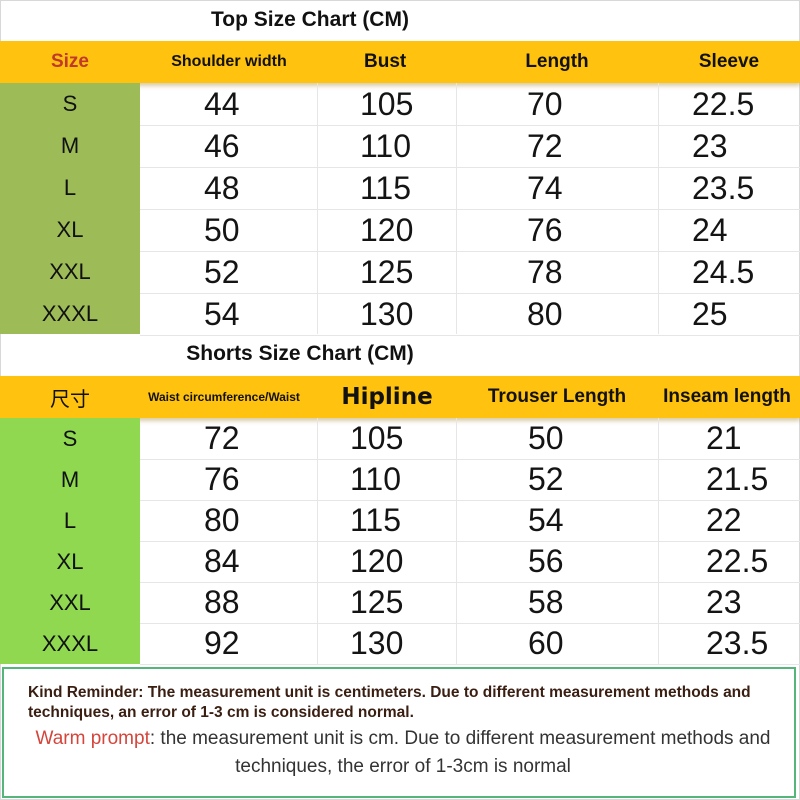  I want to click on shorts-size-chart-title: Shorts Size Chart (CM), so click(300, 353).